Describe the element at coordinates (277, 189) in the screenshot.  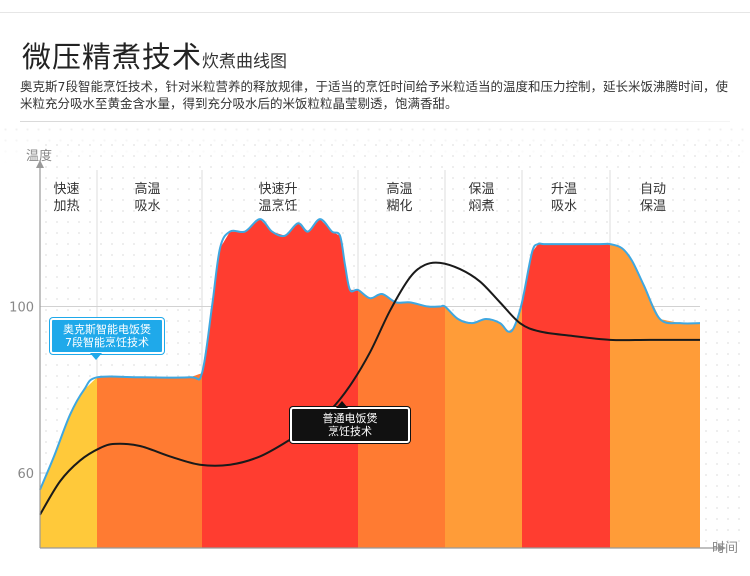
I see `stage-label-2-line1: 快速升` at that location.